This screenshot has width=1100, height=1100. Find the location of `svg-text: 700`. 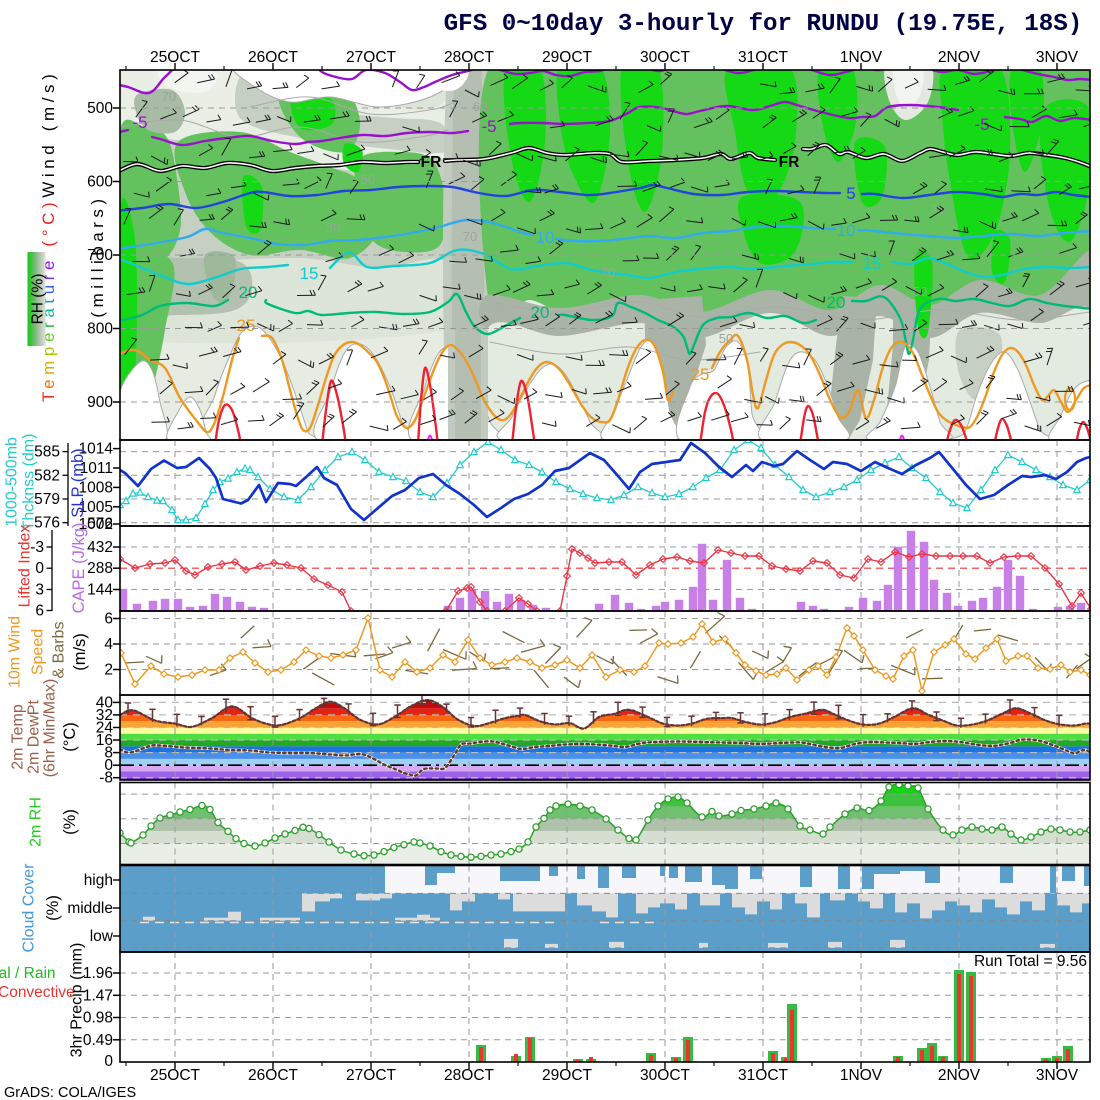

svg-text: 700 is located at coordinates (100, 255).